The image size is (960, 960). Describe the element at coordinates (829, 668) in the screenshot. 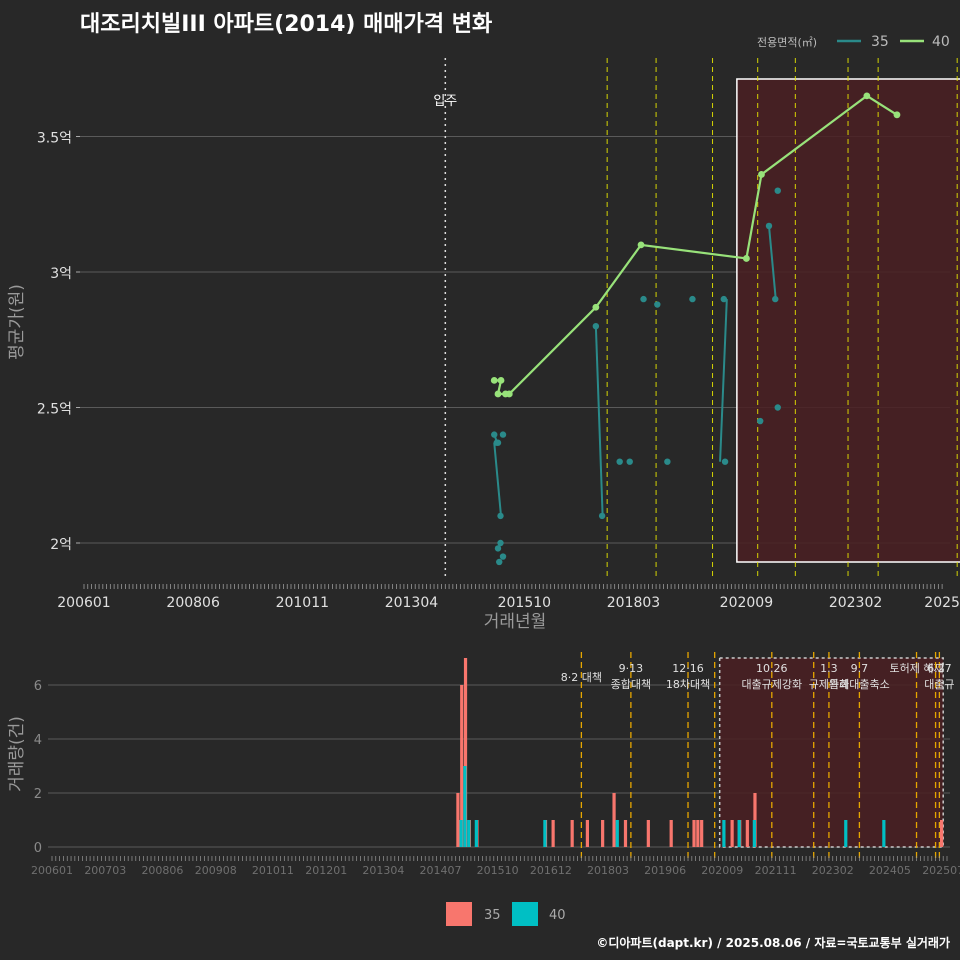

I see `policy-label: 1.3` at that location.